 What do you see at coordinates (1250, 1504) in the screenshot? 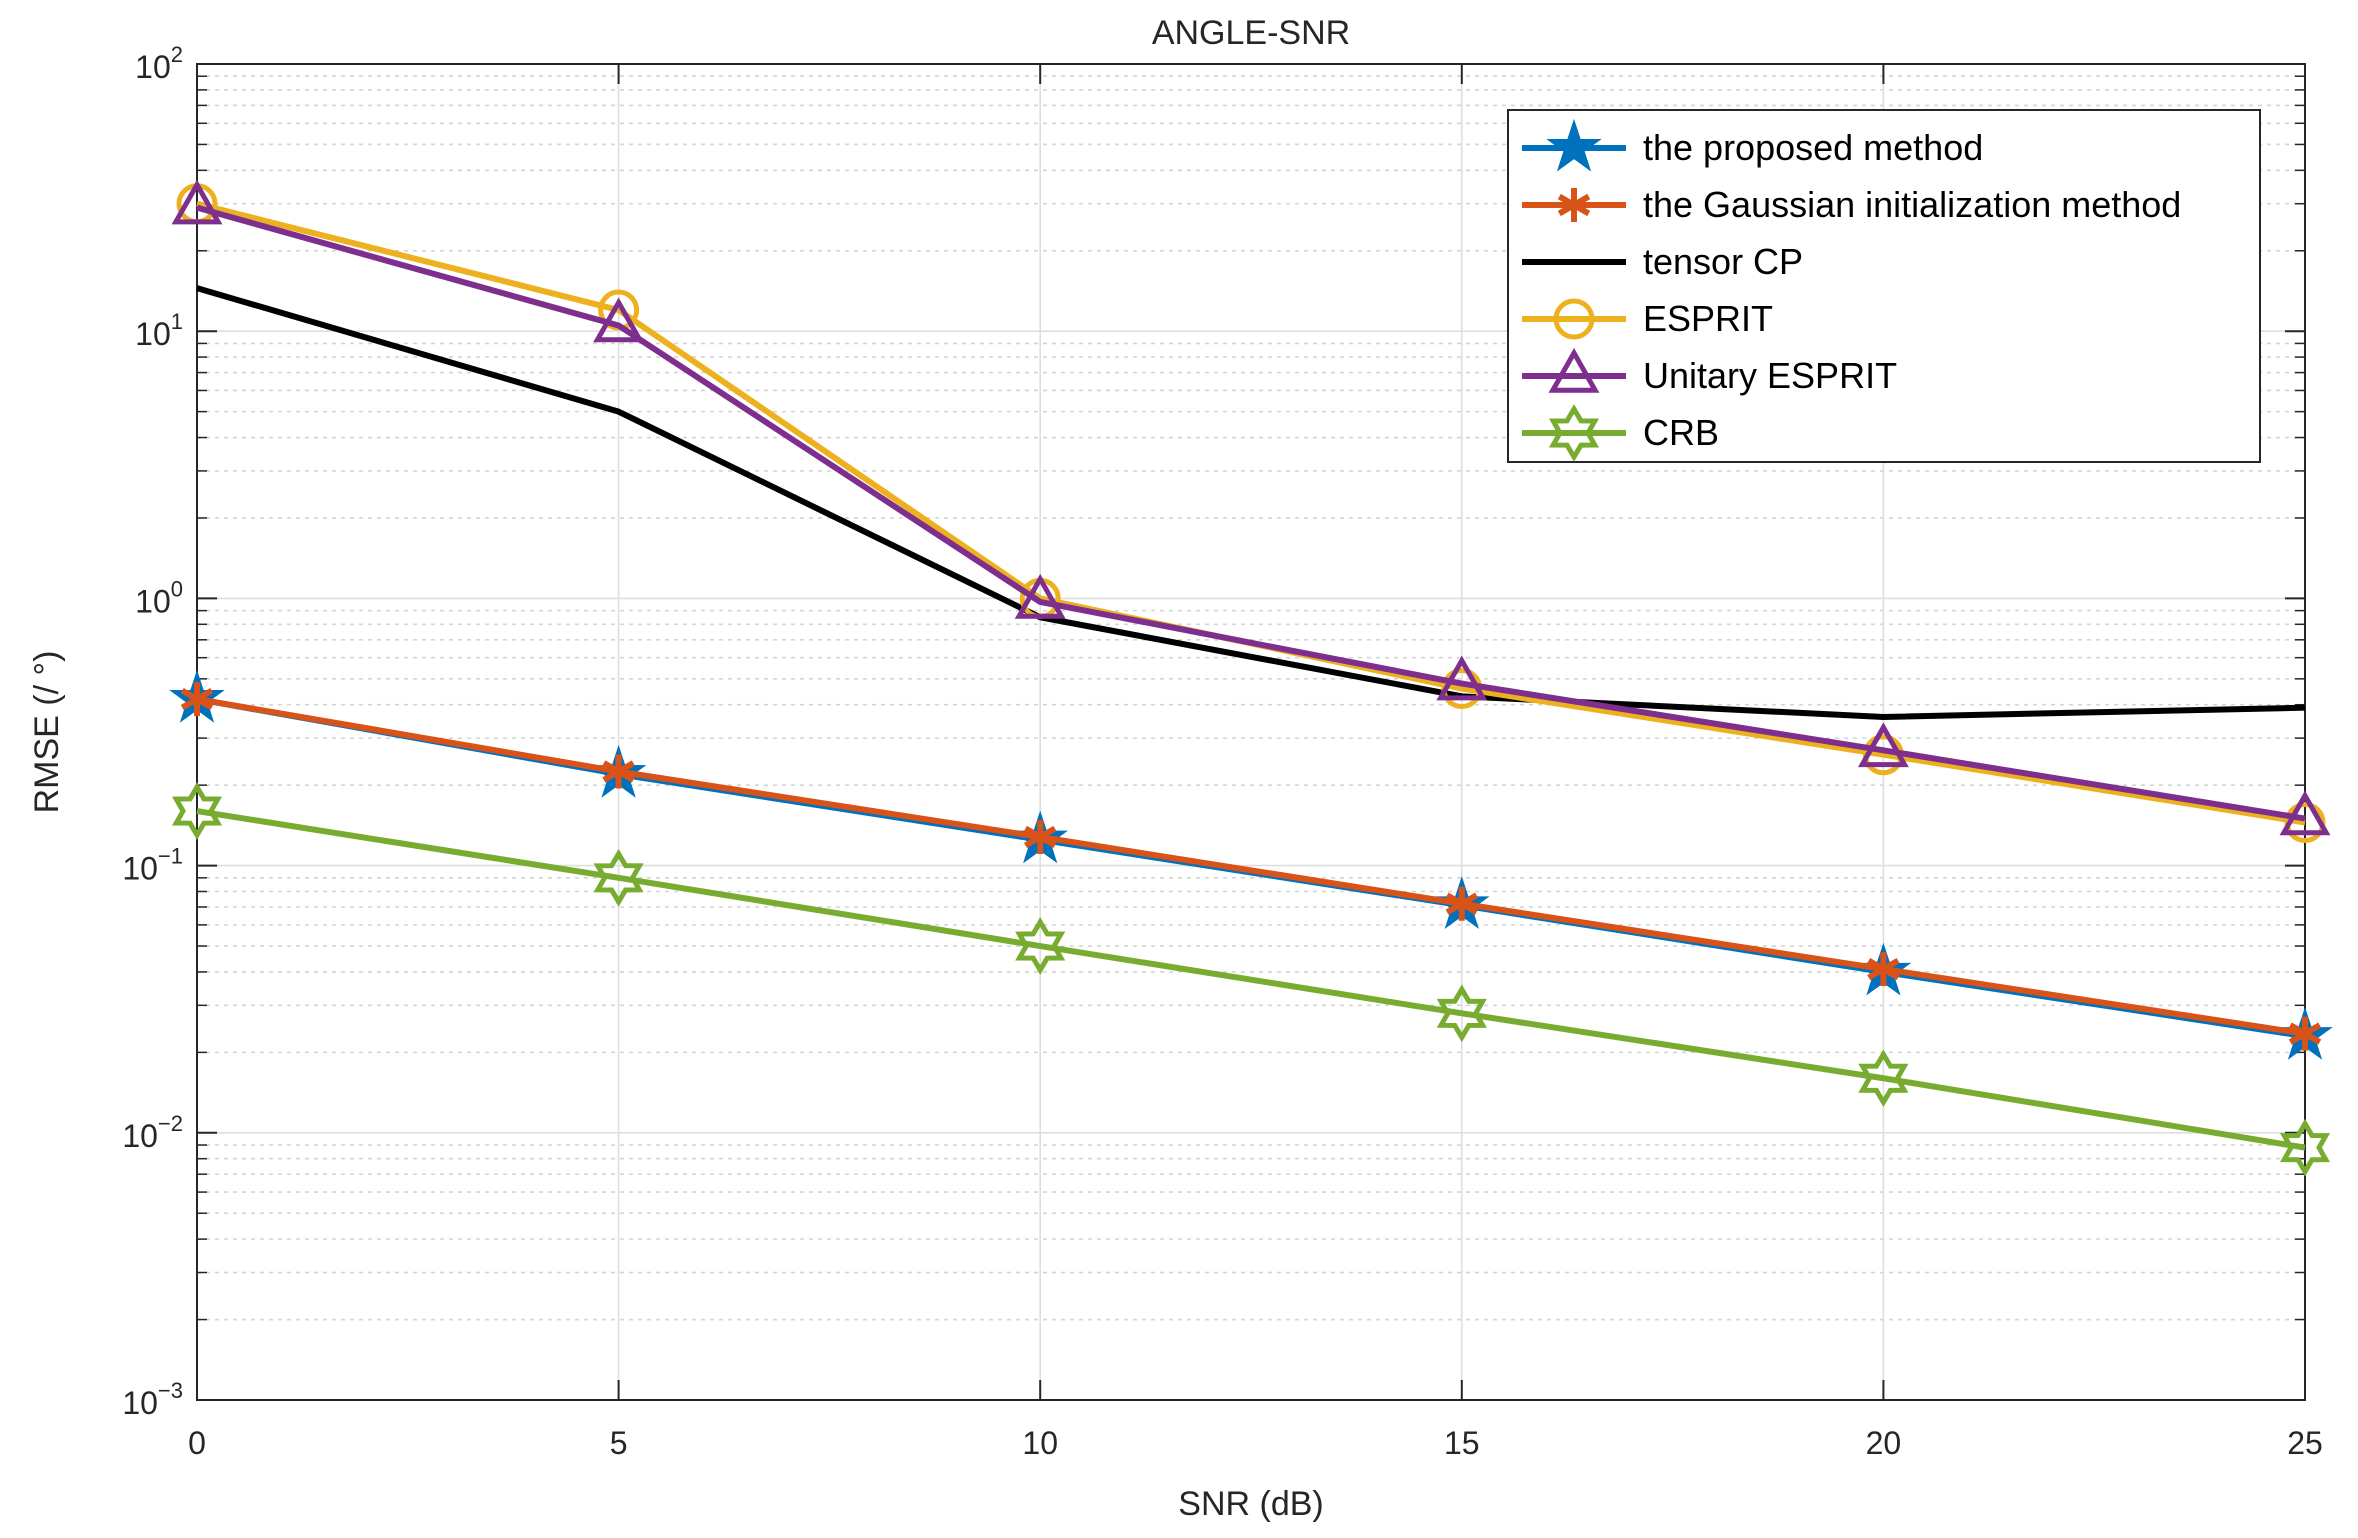
I see `x-axis-label: SNR (dB)` at bounding box center [1250, 1504].